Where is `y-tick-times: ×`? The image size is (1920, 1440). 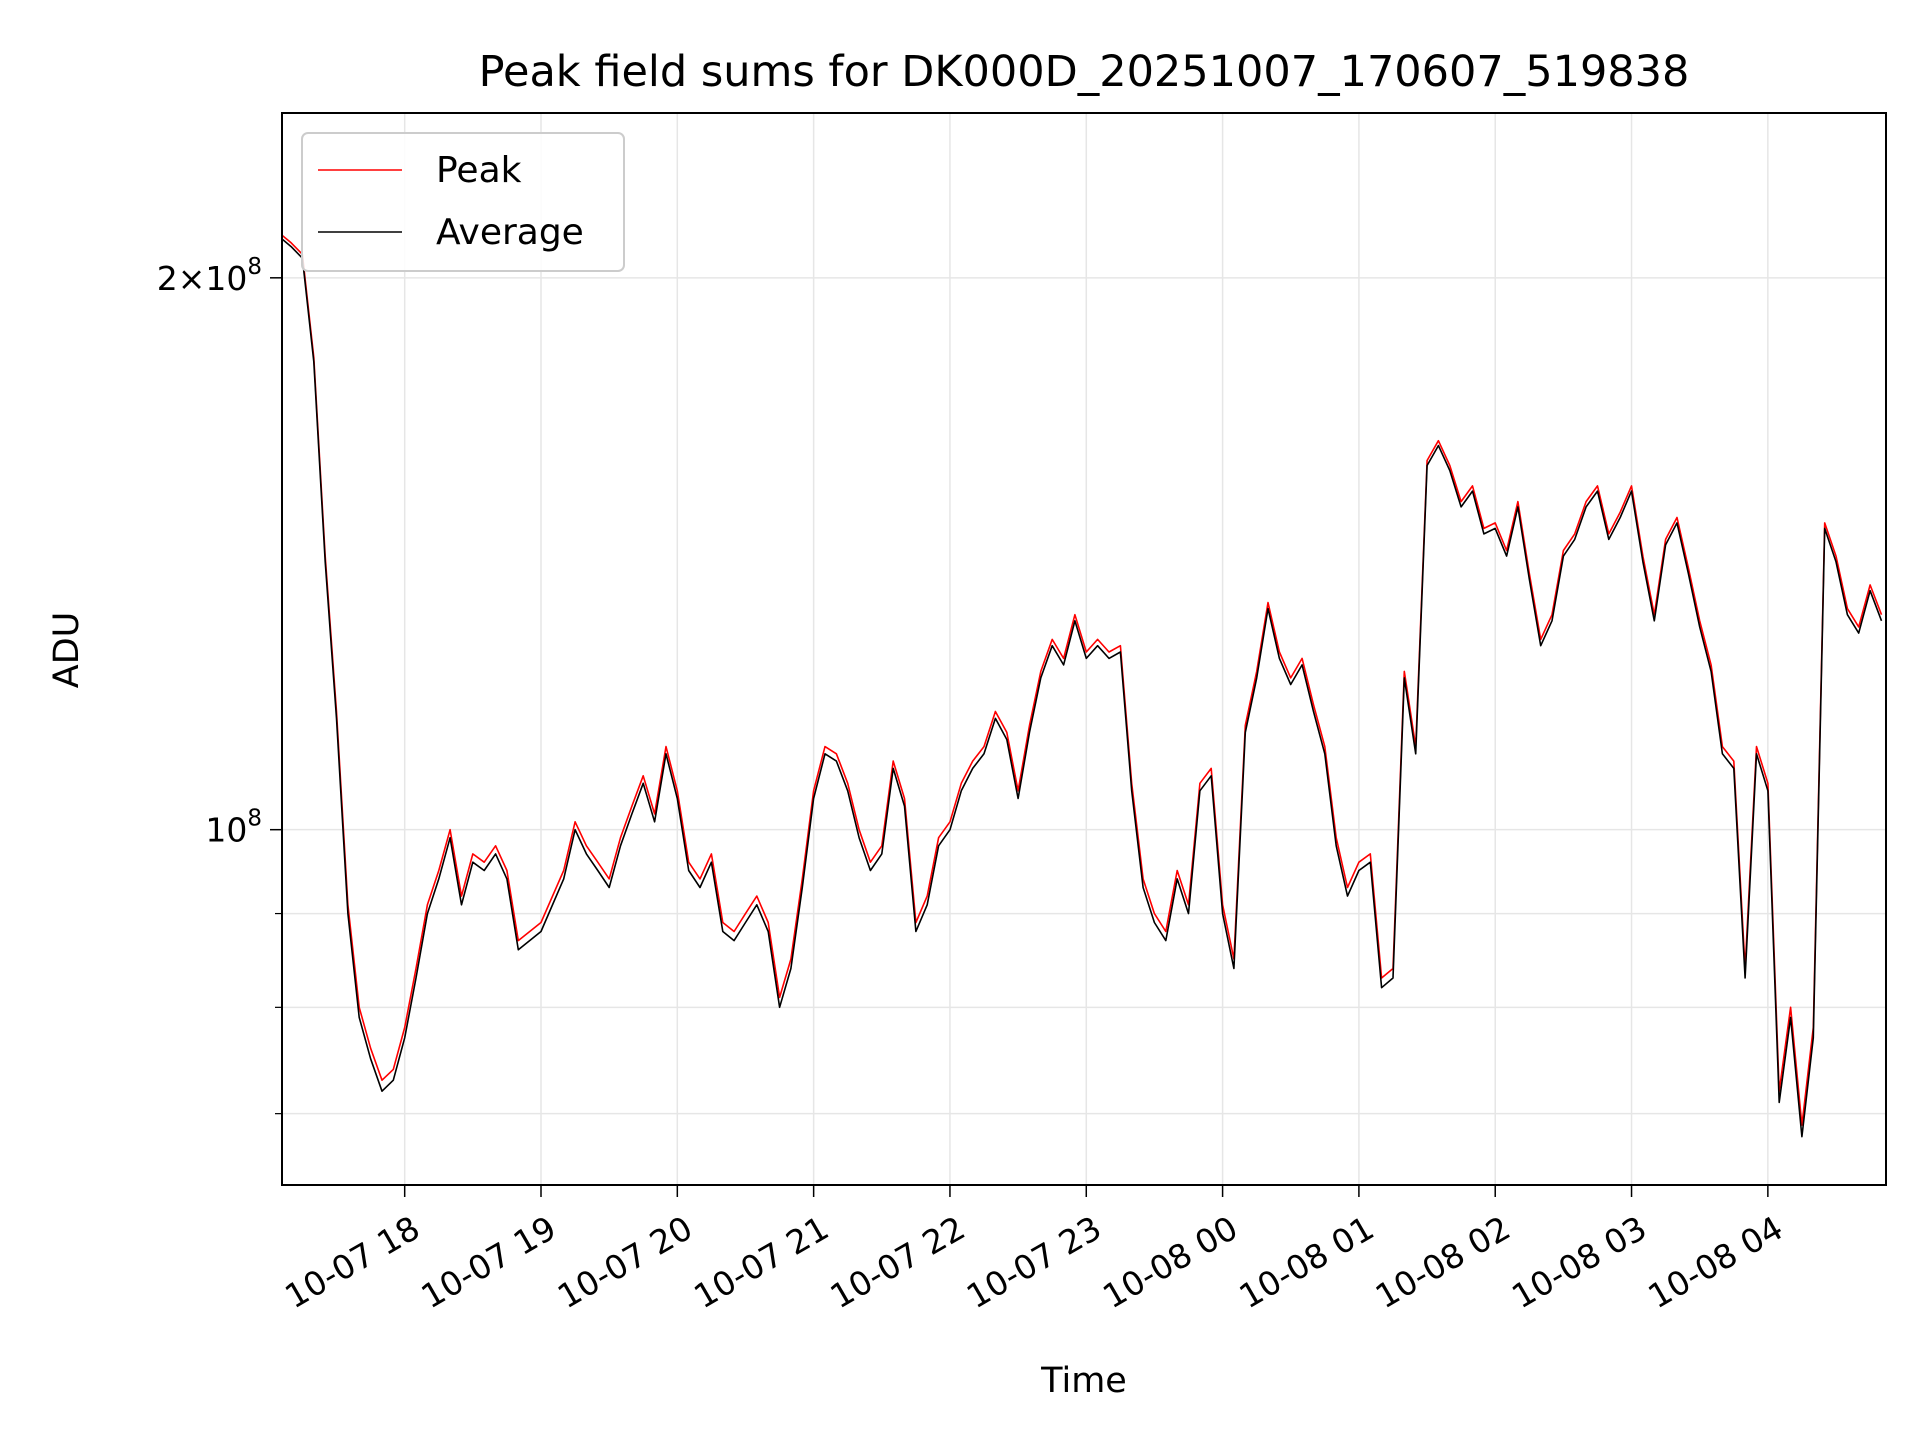 y-tick-times: × is located at coordinates (192, 278).